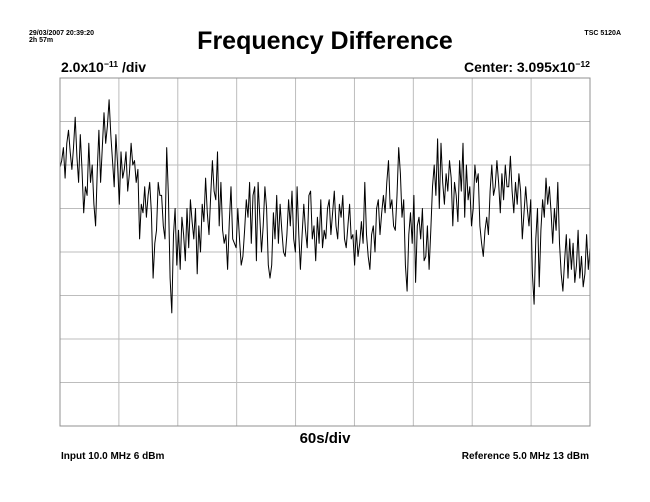 The width and height of the screenshot is (650, 502). Describe the element at coordinates (325, 438) in the screenshot. I see `x-scale-label: 60s/div` at that location.